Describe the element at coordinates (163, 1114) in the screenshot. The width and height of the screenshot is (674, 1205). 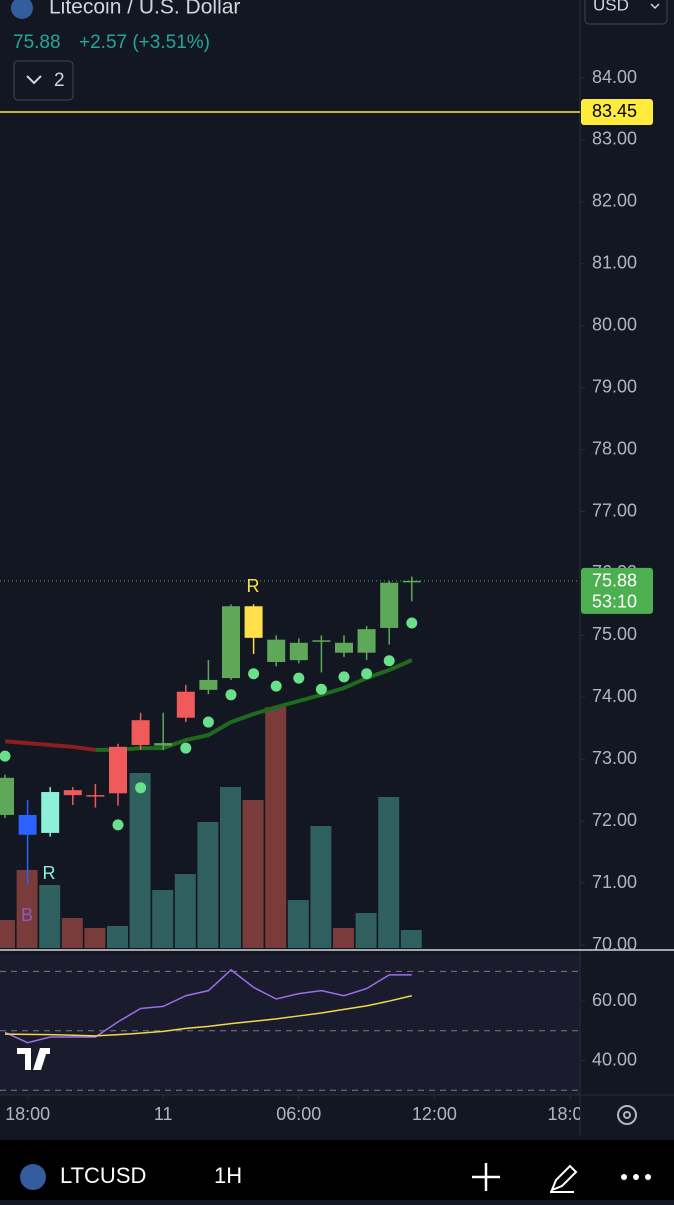
I see `x-tick-label: 11` at that location.